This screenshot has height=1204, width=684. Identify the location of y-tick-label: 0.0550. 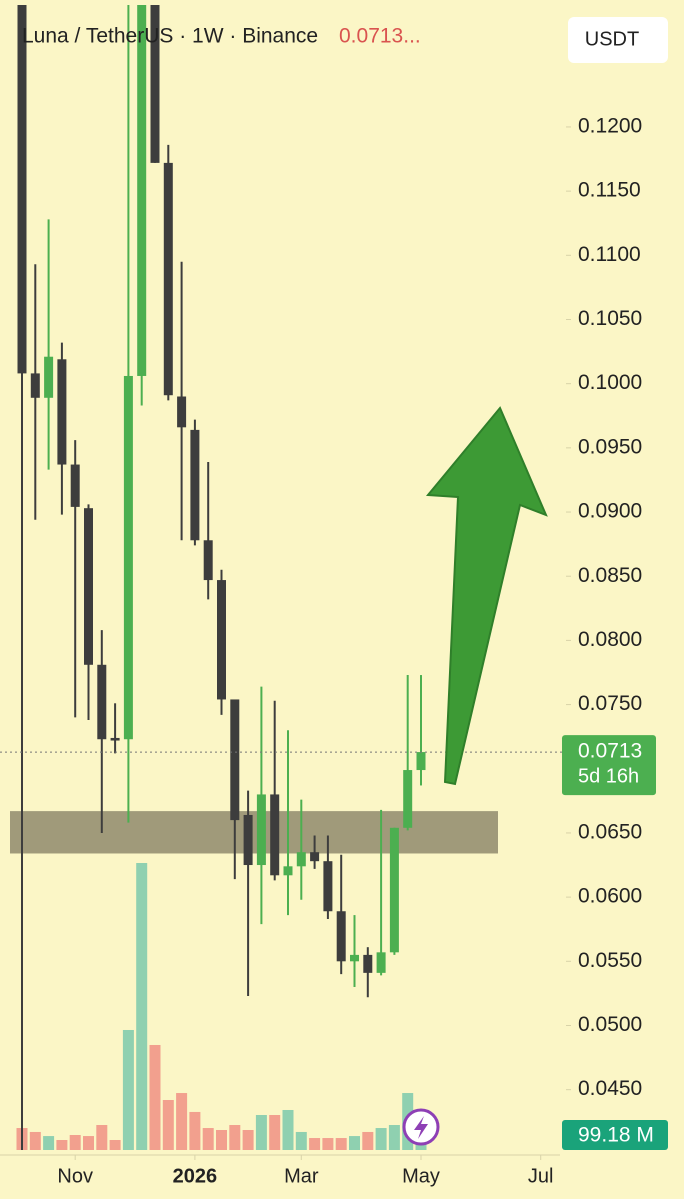
(610, 960).